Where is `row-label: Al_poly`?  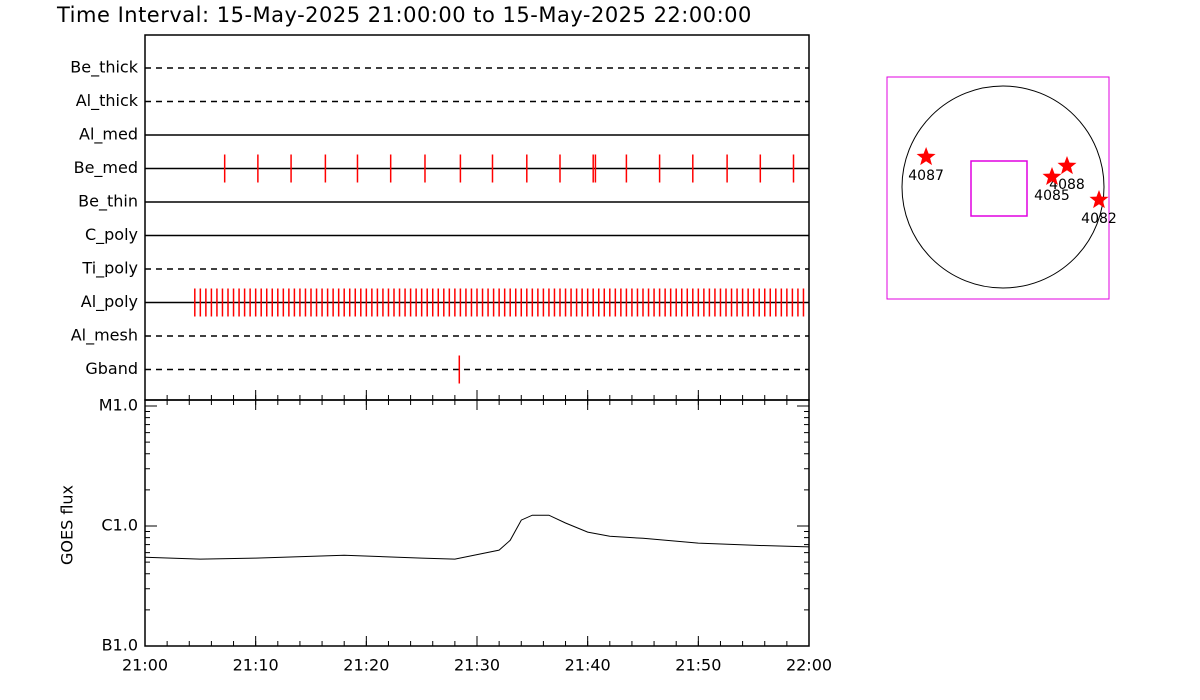 row-label: Al_poly is located at coordinates (109, 302).